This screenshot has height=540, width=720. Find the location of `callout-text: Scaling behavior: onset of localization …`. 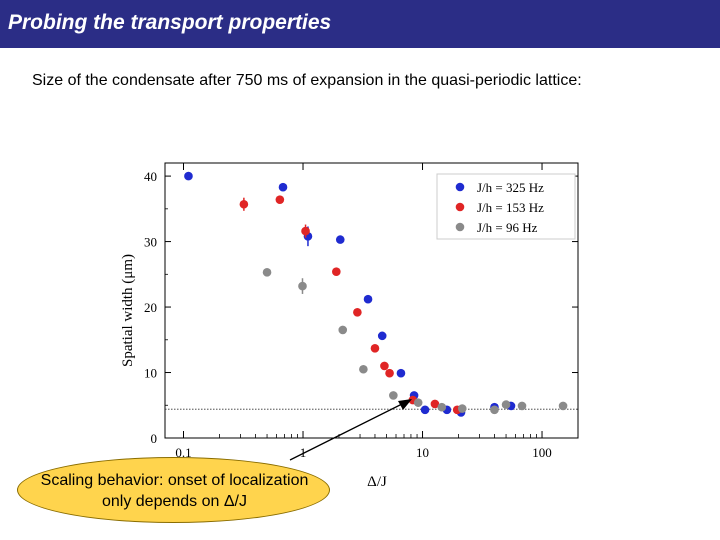

callout-text: Scaling behavior: onset of localization … is located at coordinates (174, 491).